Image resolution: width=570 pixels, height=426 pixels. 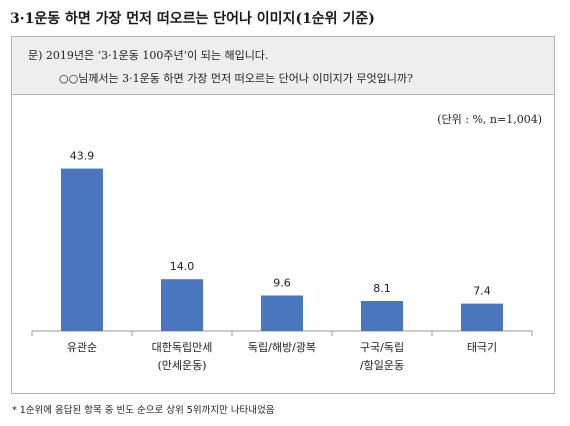 What do you see at coordinates (82, 156) in the screenshot?
I see `value-label-1: 43.9` at bounding box center [82, 156].